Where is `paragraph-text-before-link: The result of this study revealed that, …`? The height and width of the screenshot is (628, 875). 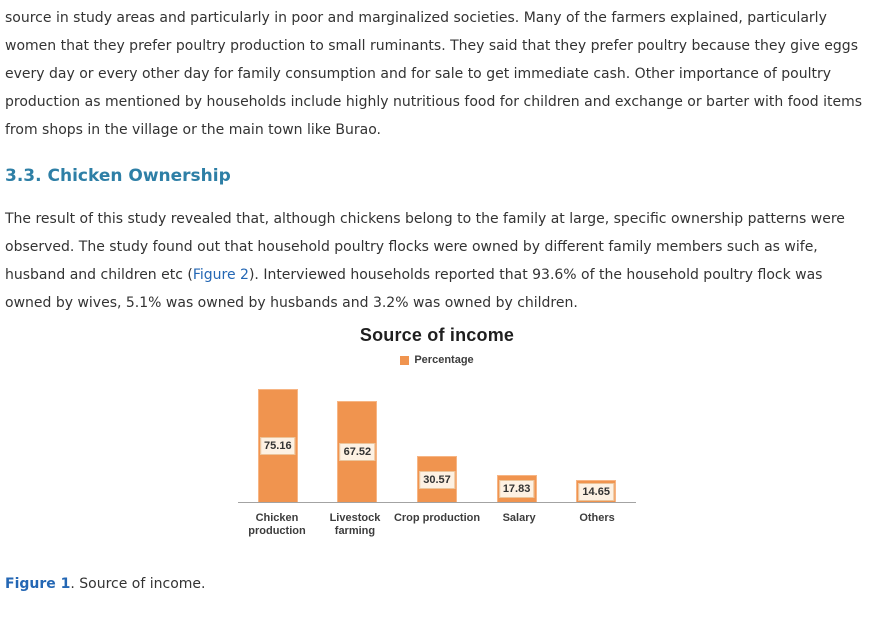
paragraph-text-before-link: The result of this study revealed that, … is located at coordinates (425, 247).